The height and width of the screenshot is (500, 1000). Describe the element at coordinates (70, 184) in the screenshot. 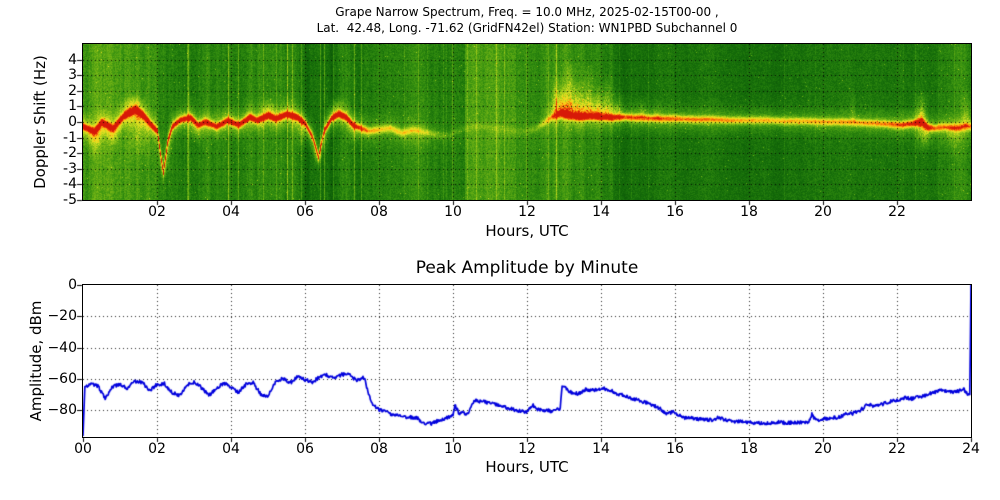

I see `spectrogram-y-tick-label: -4` at that location.